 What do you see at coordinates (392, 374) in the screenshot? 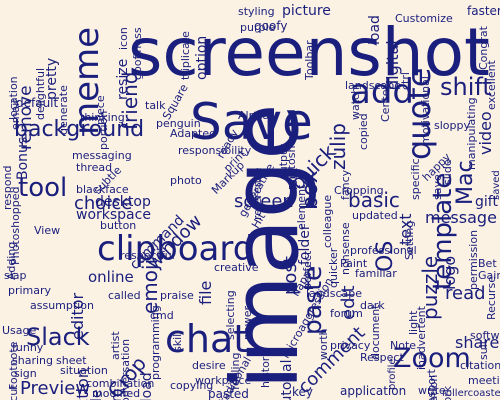
I see `word-cloud-word: profile` at bounding box center [392, 374].